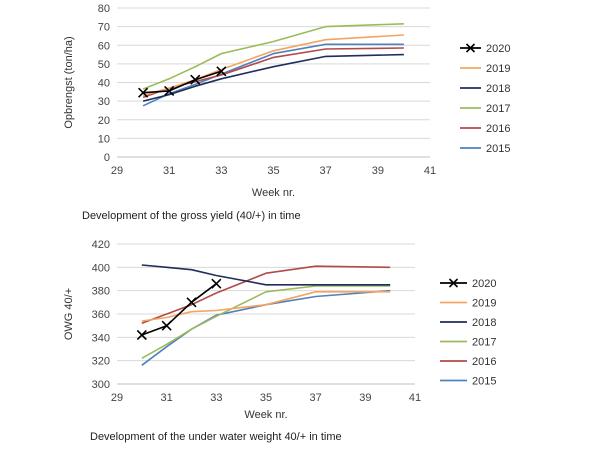 The height and width of the screenshot is (450, 600). What do you see at coordinates (104, 121) in the screenshot?
I see `y-tick-label: 20` at bounding box center [104, 121].